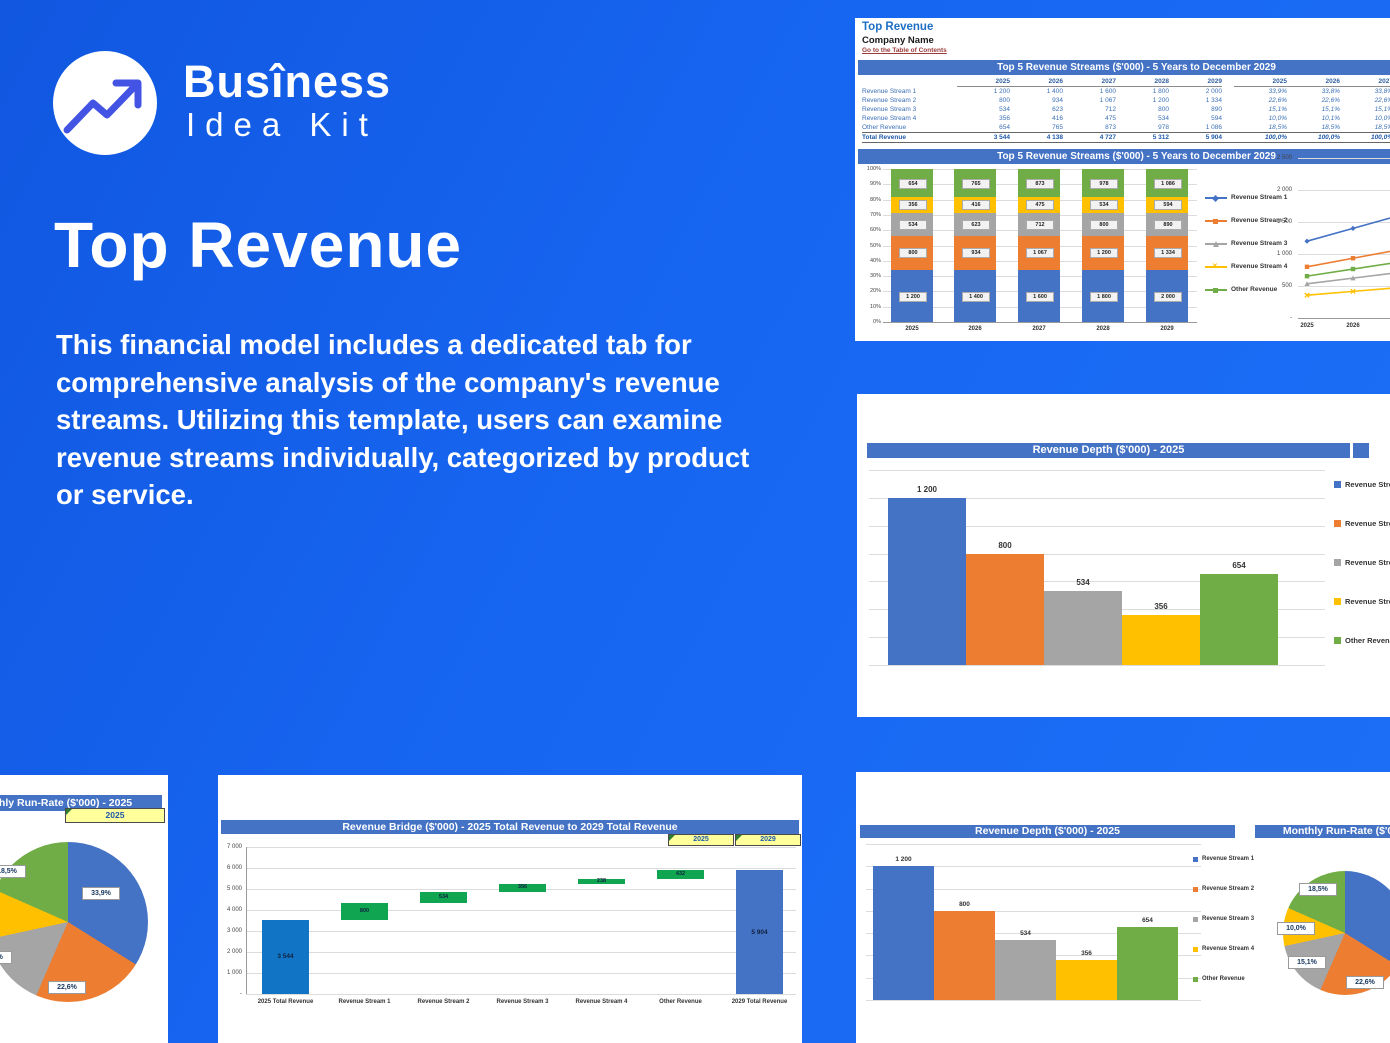 This screenshot has height=1043, width=1390. I want to click on data-label: 712, so click(1040, 224).